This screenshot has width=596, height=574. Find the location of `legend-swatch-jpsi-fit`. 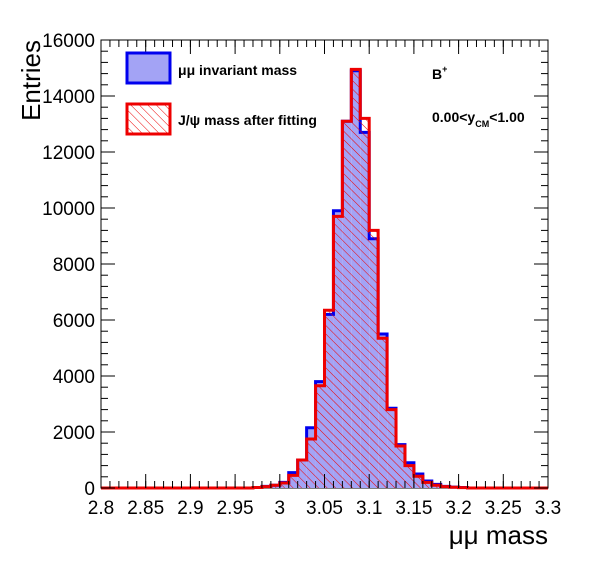

legend-swatch-jpsi-fit is located at coordinates (148, 119).